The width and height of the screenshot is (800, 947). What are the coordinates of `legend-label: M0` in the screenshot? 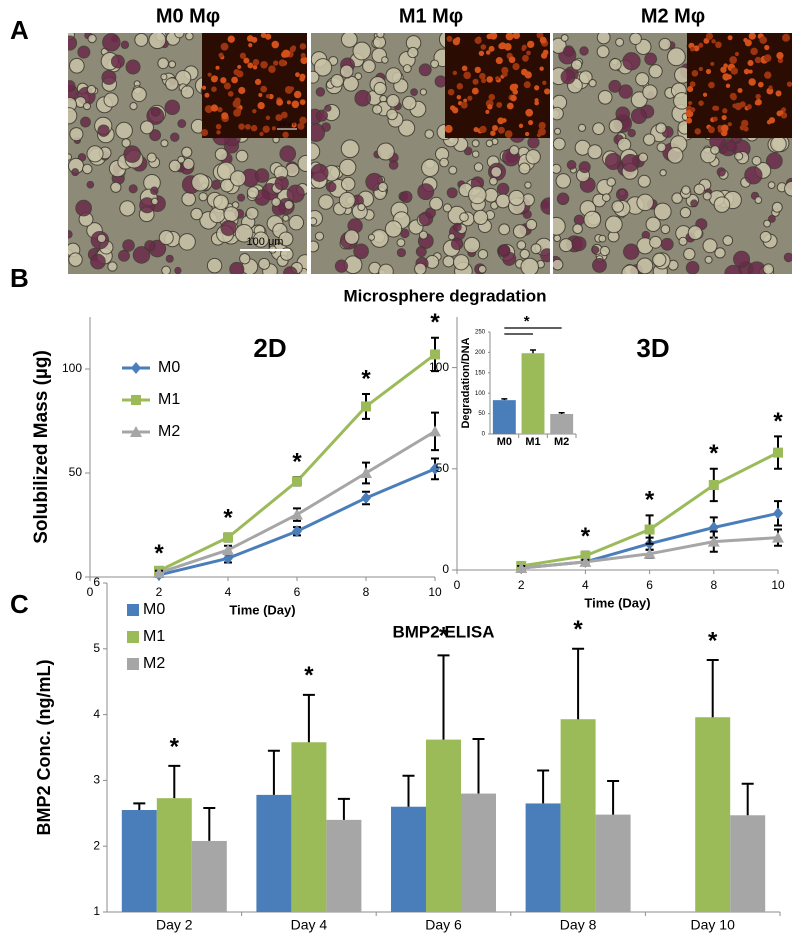 It's located at (154, 609).